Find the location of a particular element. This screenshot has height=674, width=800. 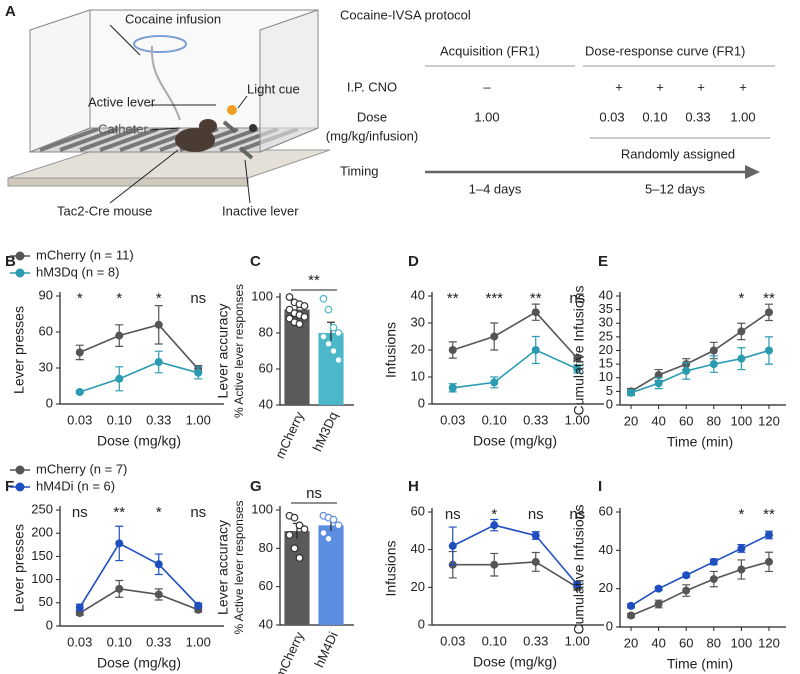

label: Cocaine infusion is located at coordinates (173, 18).